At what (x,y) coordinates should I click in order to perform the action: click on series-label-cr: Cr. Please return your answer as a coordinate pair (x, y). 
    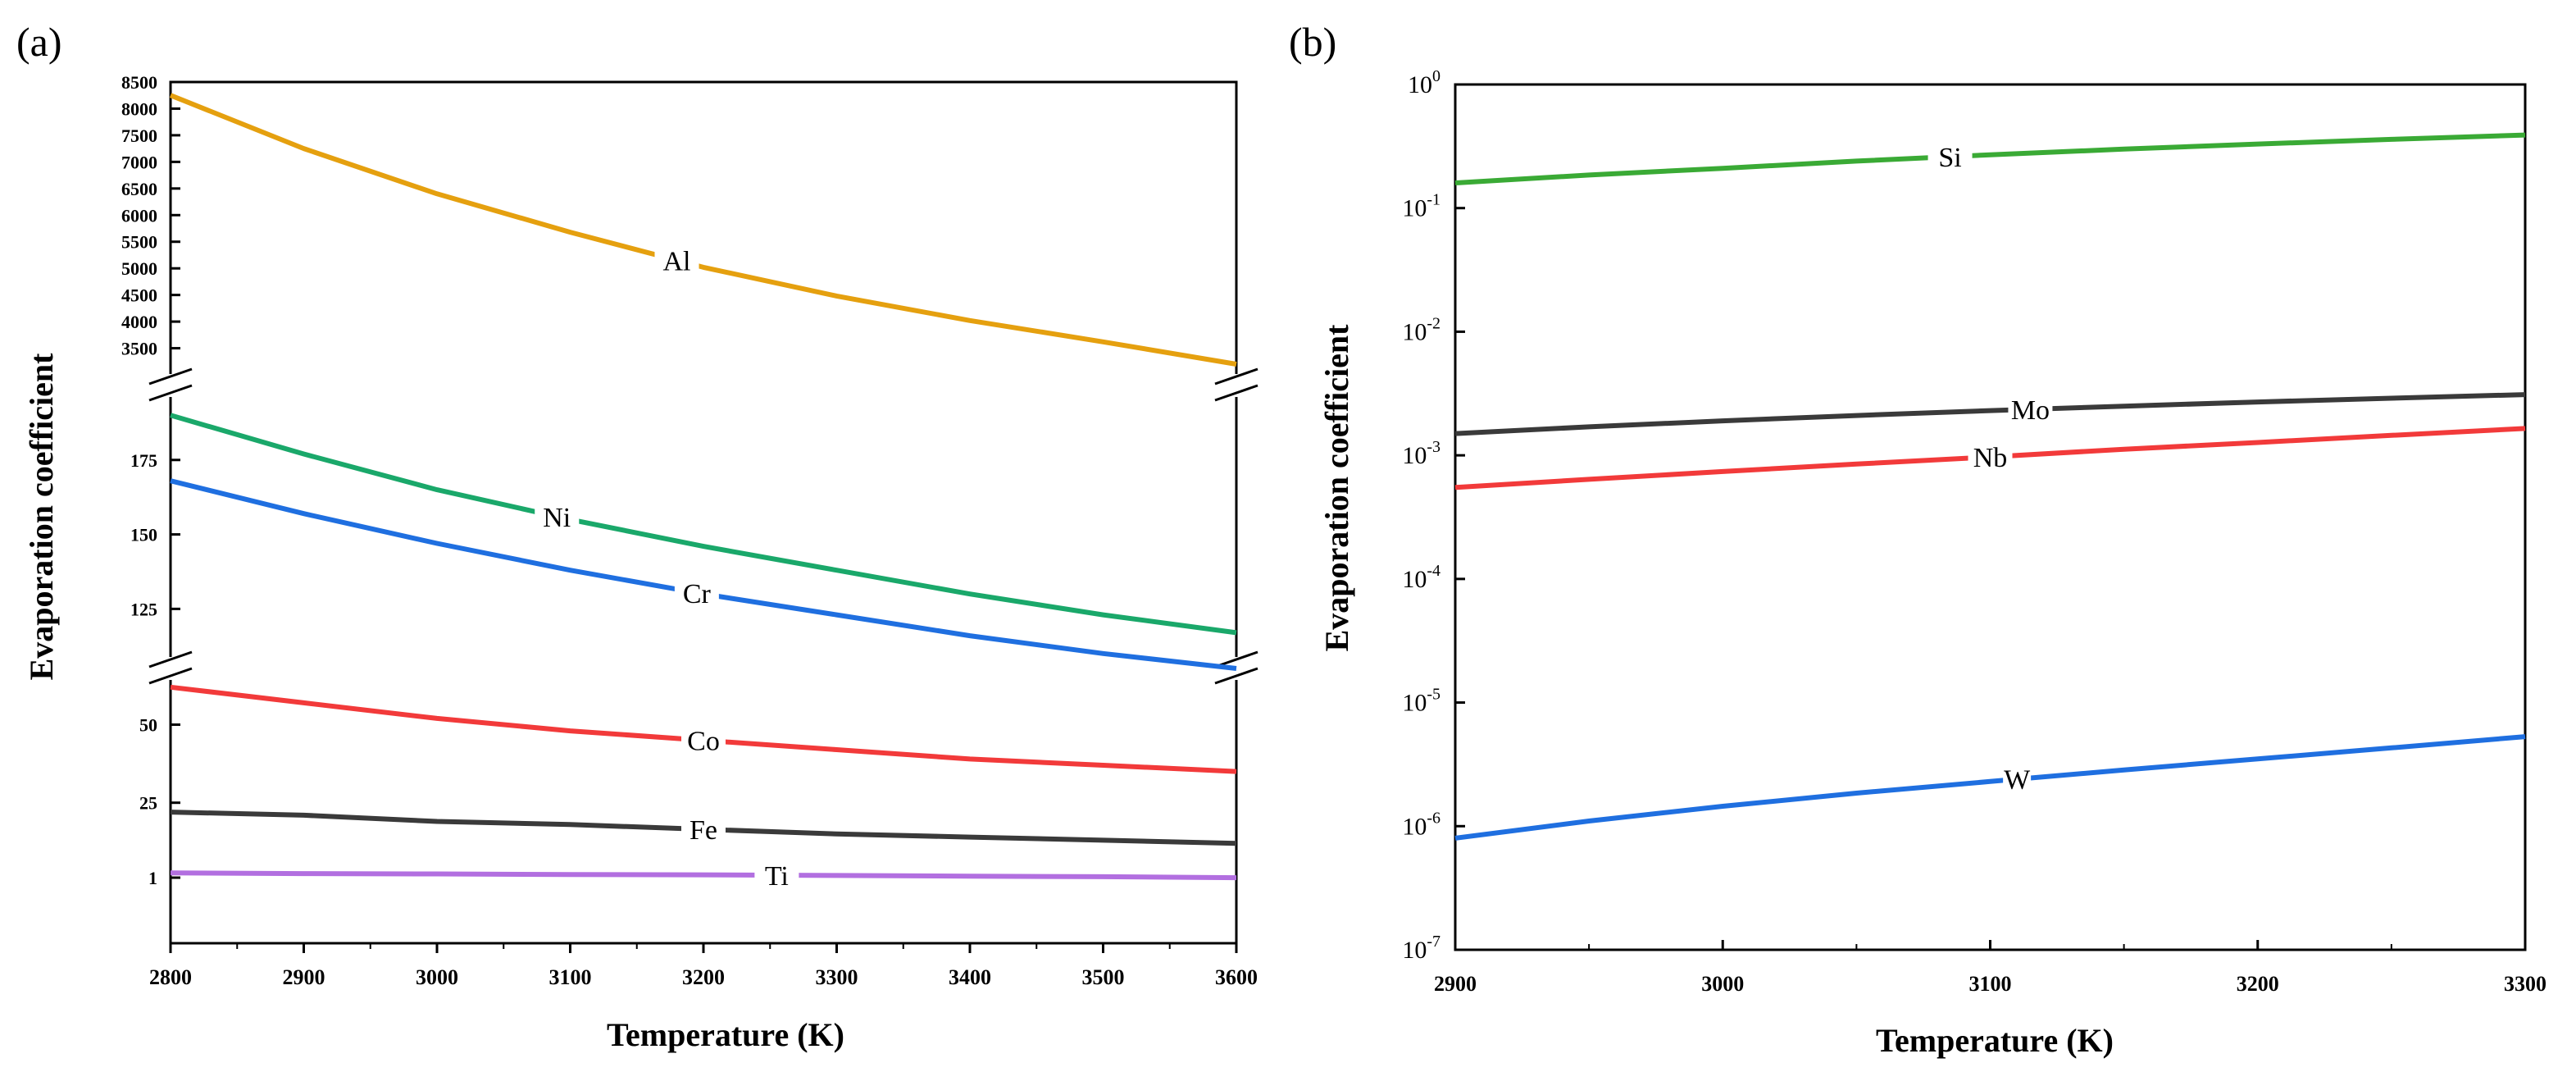
    Looking at the image, I should click on (697, 594).